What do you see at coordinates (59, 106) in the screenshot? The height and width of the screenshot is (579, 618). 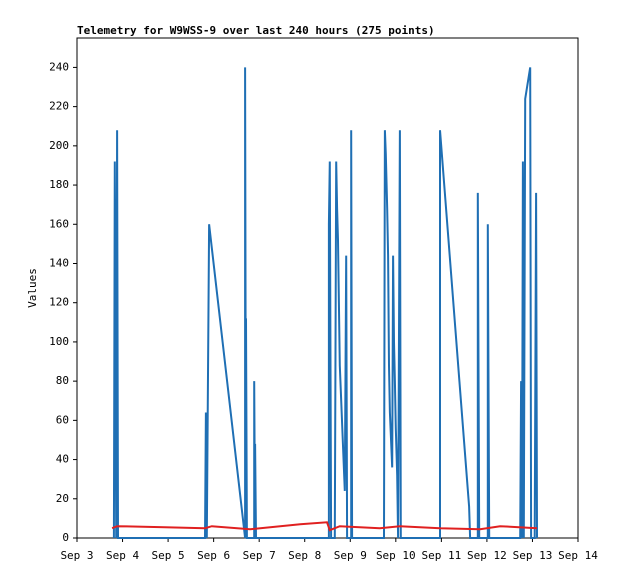 I see `y-tick-label: 220` at bounding box center [59, 106].